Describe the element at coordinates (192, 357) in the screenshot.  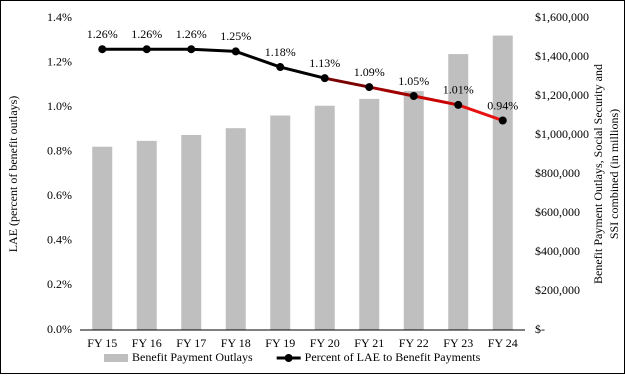
I see `legend-label: Benefit Payment Outlays` at that location.